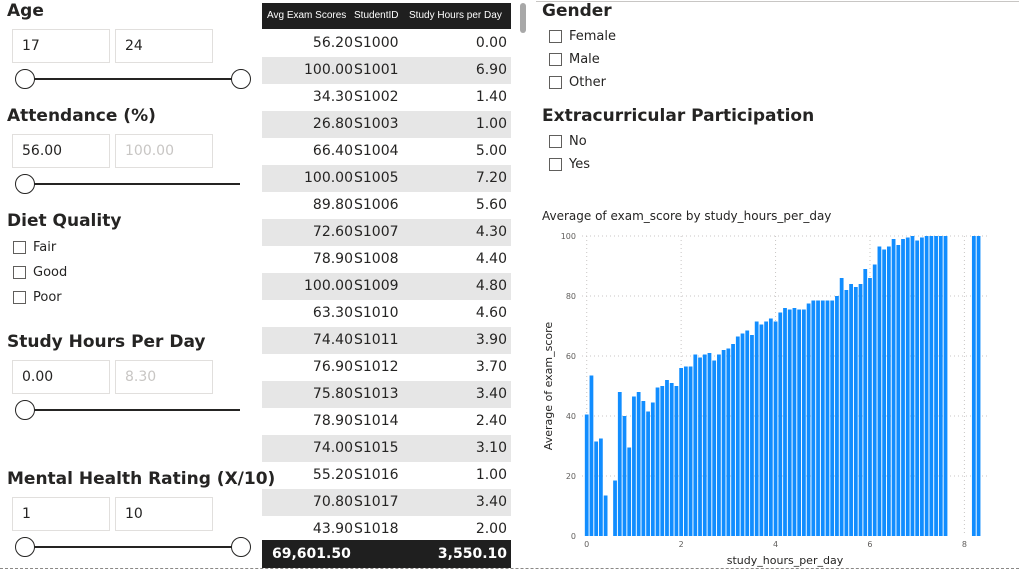 The image size is (1019, 571). What do you see at coordinates (25, 79) in the screenshot?
I see `age-slider-min-handle` at bounding box center [25, 79].